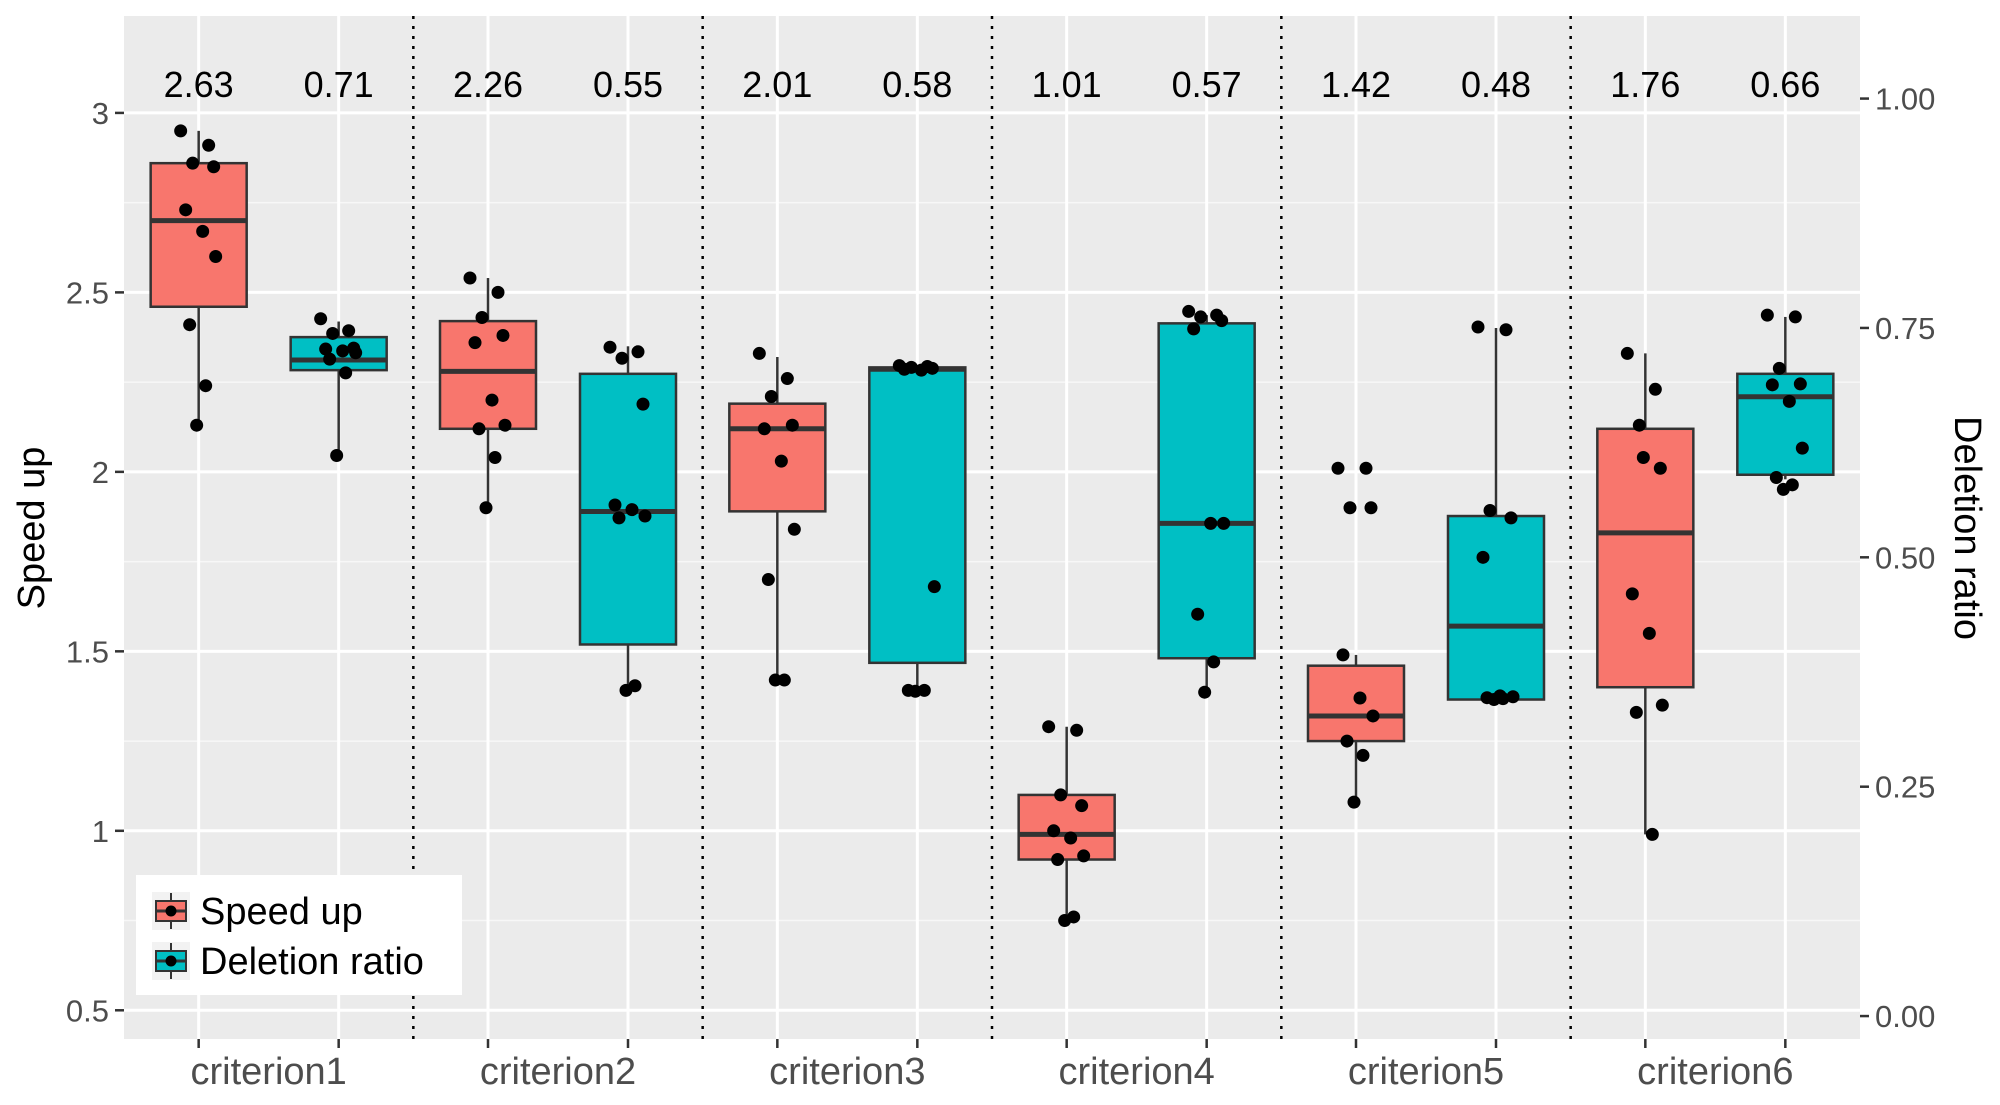  I want to click on x-tick-label: criterion3, so click(847, 1072).